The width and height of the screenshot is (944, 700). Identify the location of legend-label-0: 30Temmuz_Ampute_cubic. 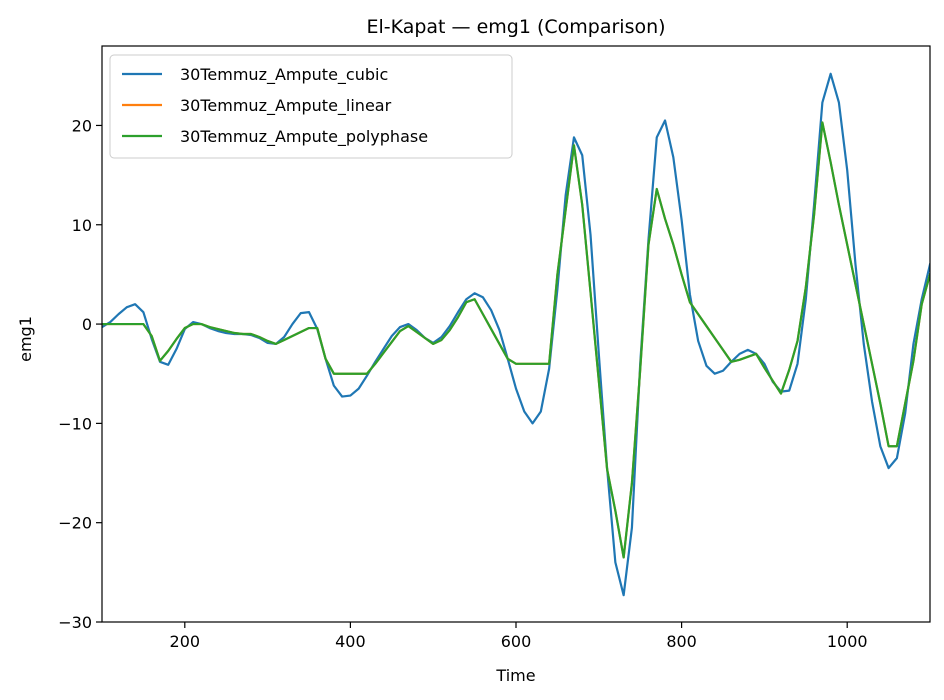
(284, 75).